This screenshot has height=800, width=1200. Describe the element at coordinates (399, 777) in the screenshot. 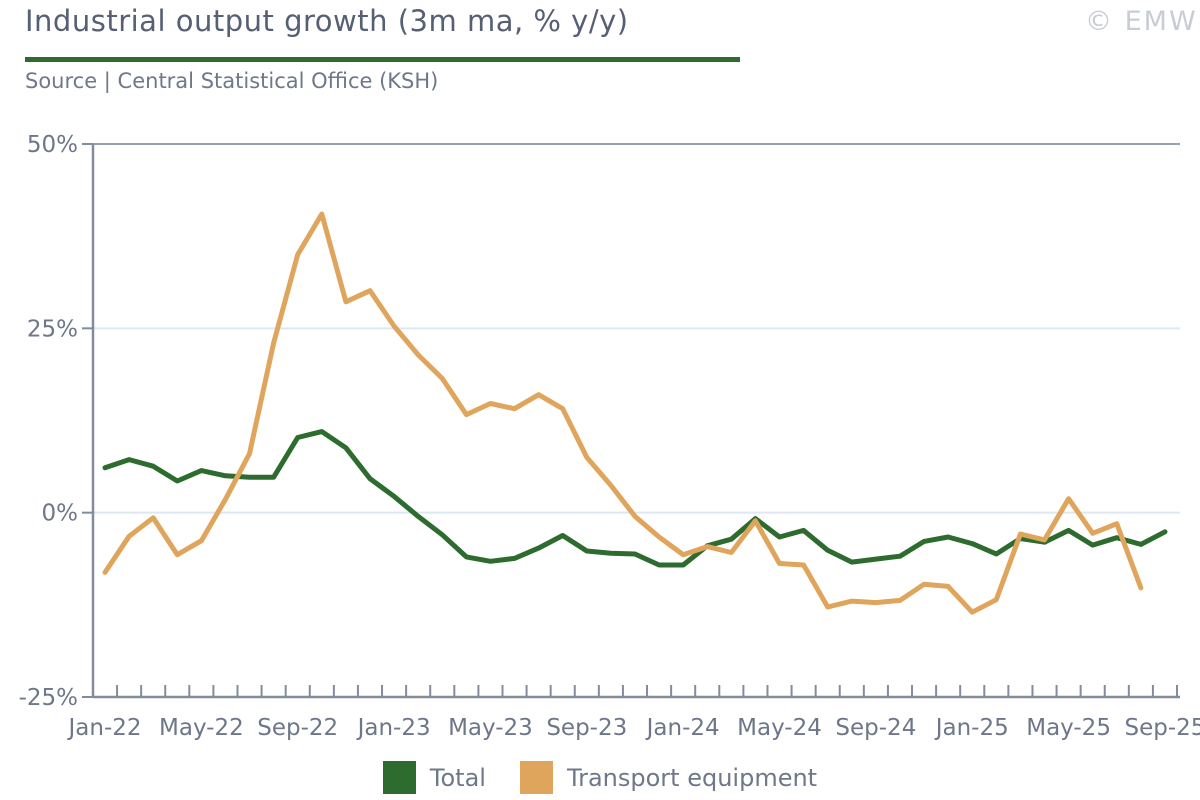

I see `legend-swatch-total` at that location.